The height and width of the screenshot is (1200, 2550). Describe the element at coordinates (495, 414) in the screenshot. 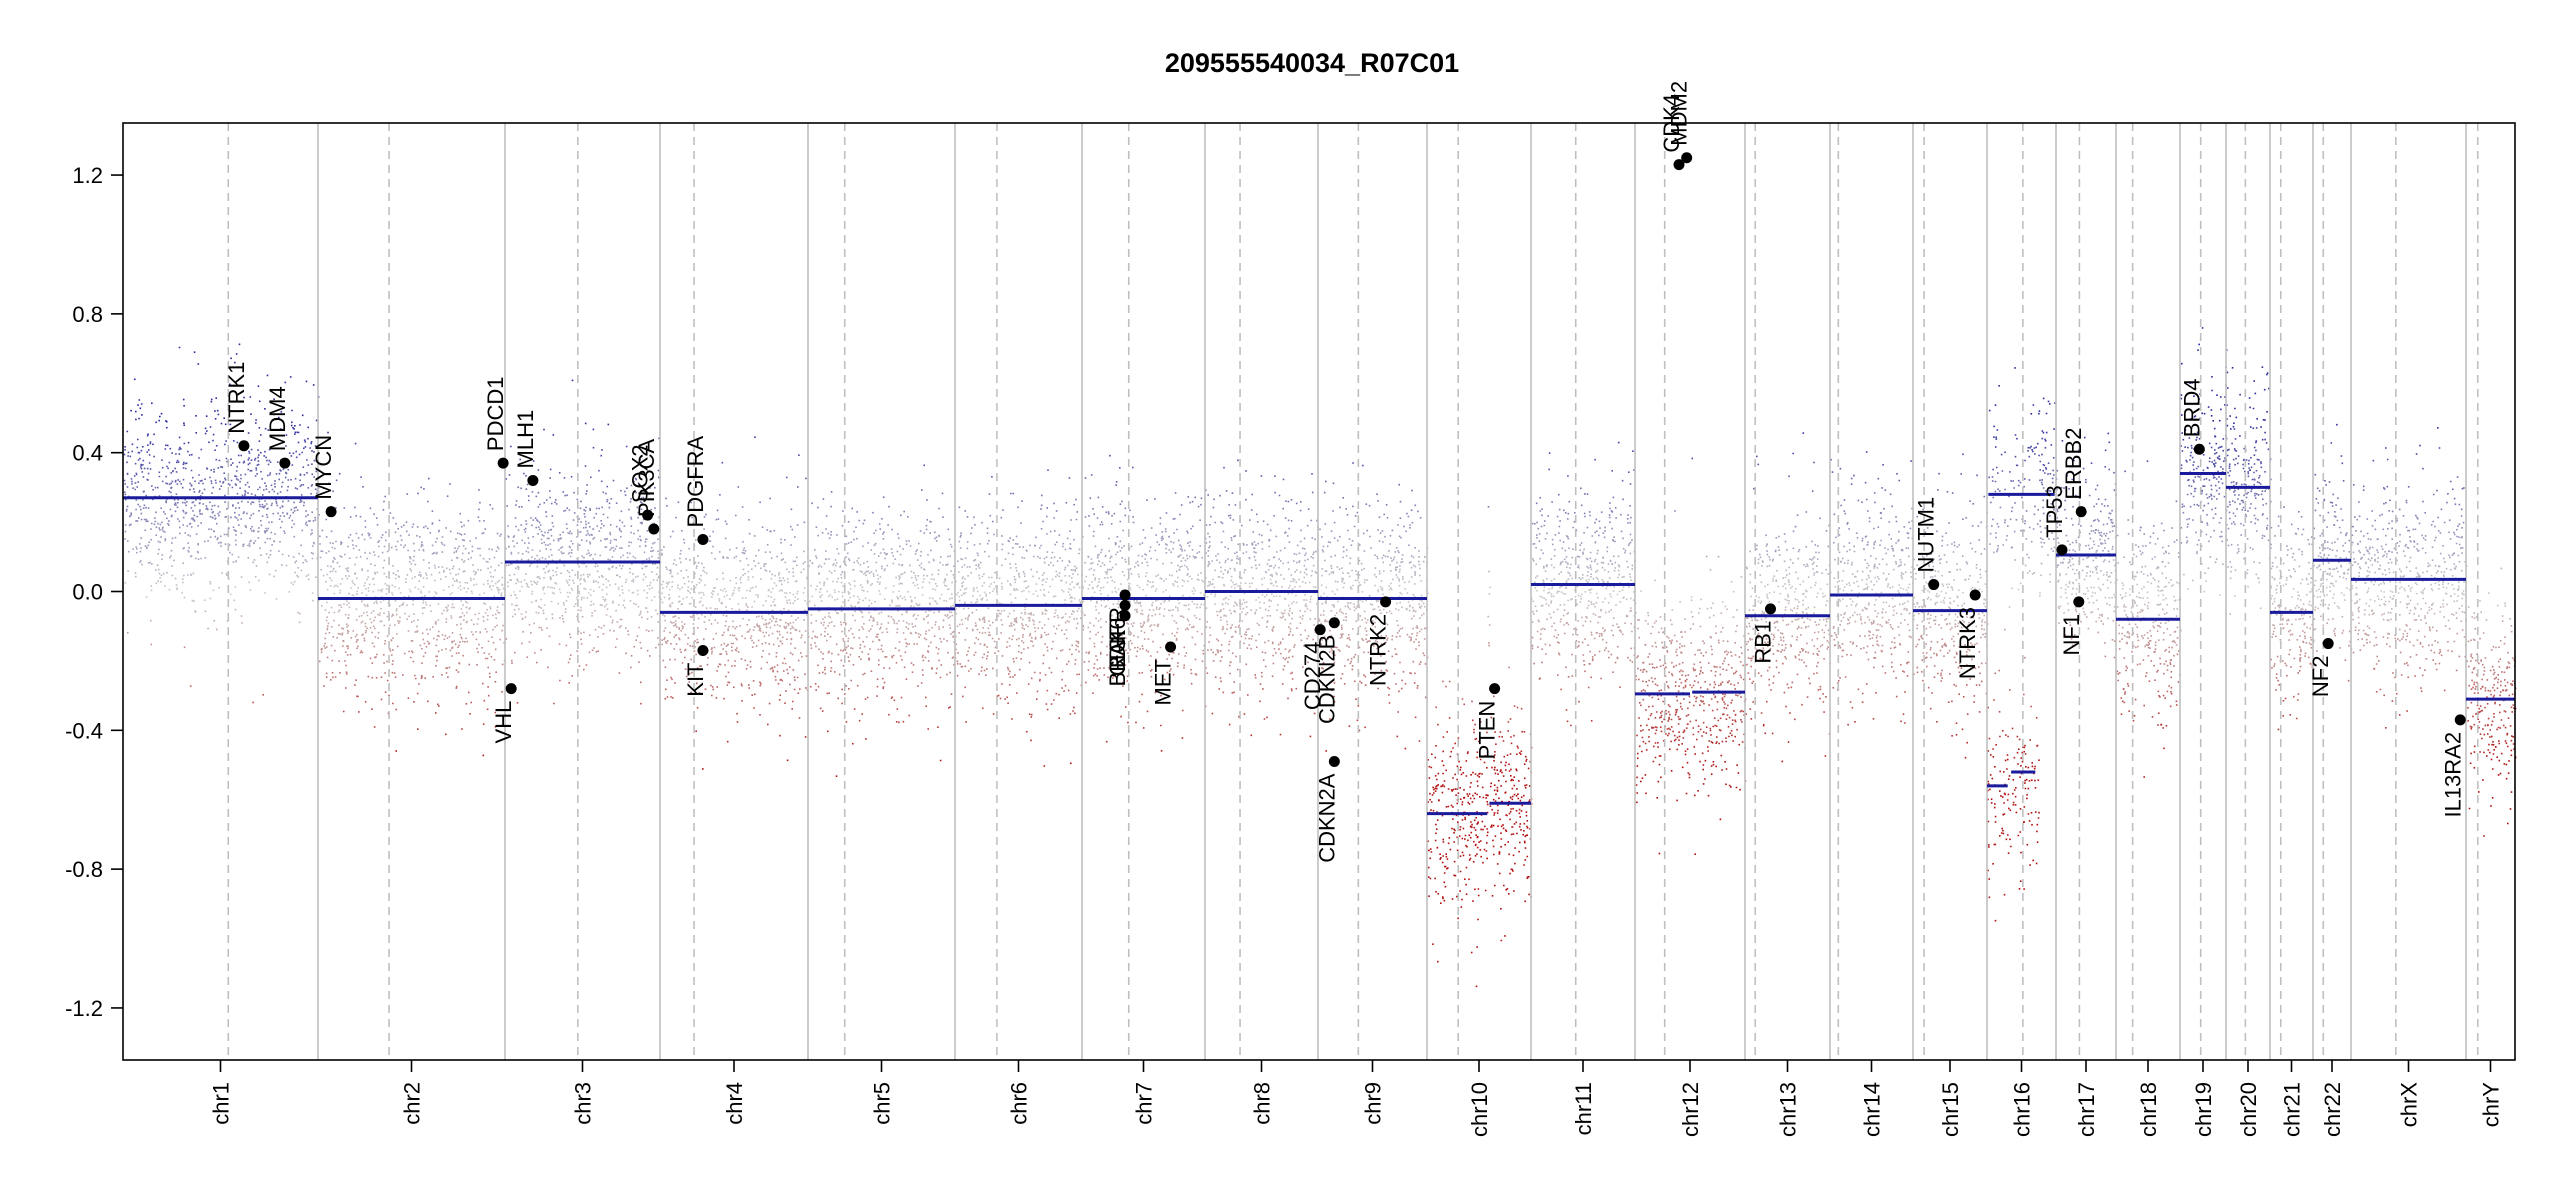

I see `gene-label: PDCD1` at that location.